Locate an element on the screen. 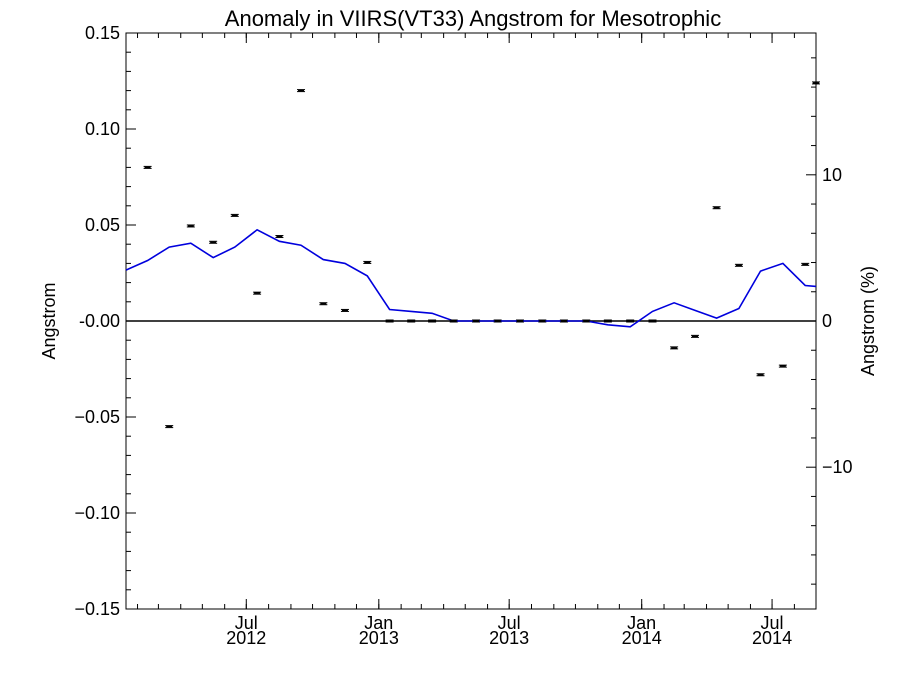 The width and height of the screenshot is (900, 675). y2-tick-label: 10 is located at coordinates (832, 175).